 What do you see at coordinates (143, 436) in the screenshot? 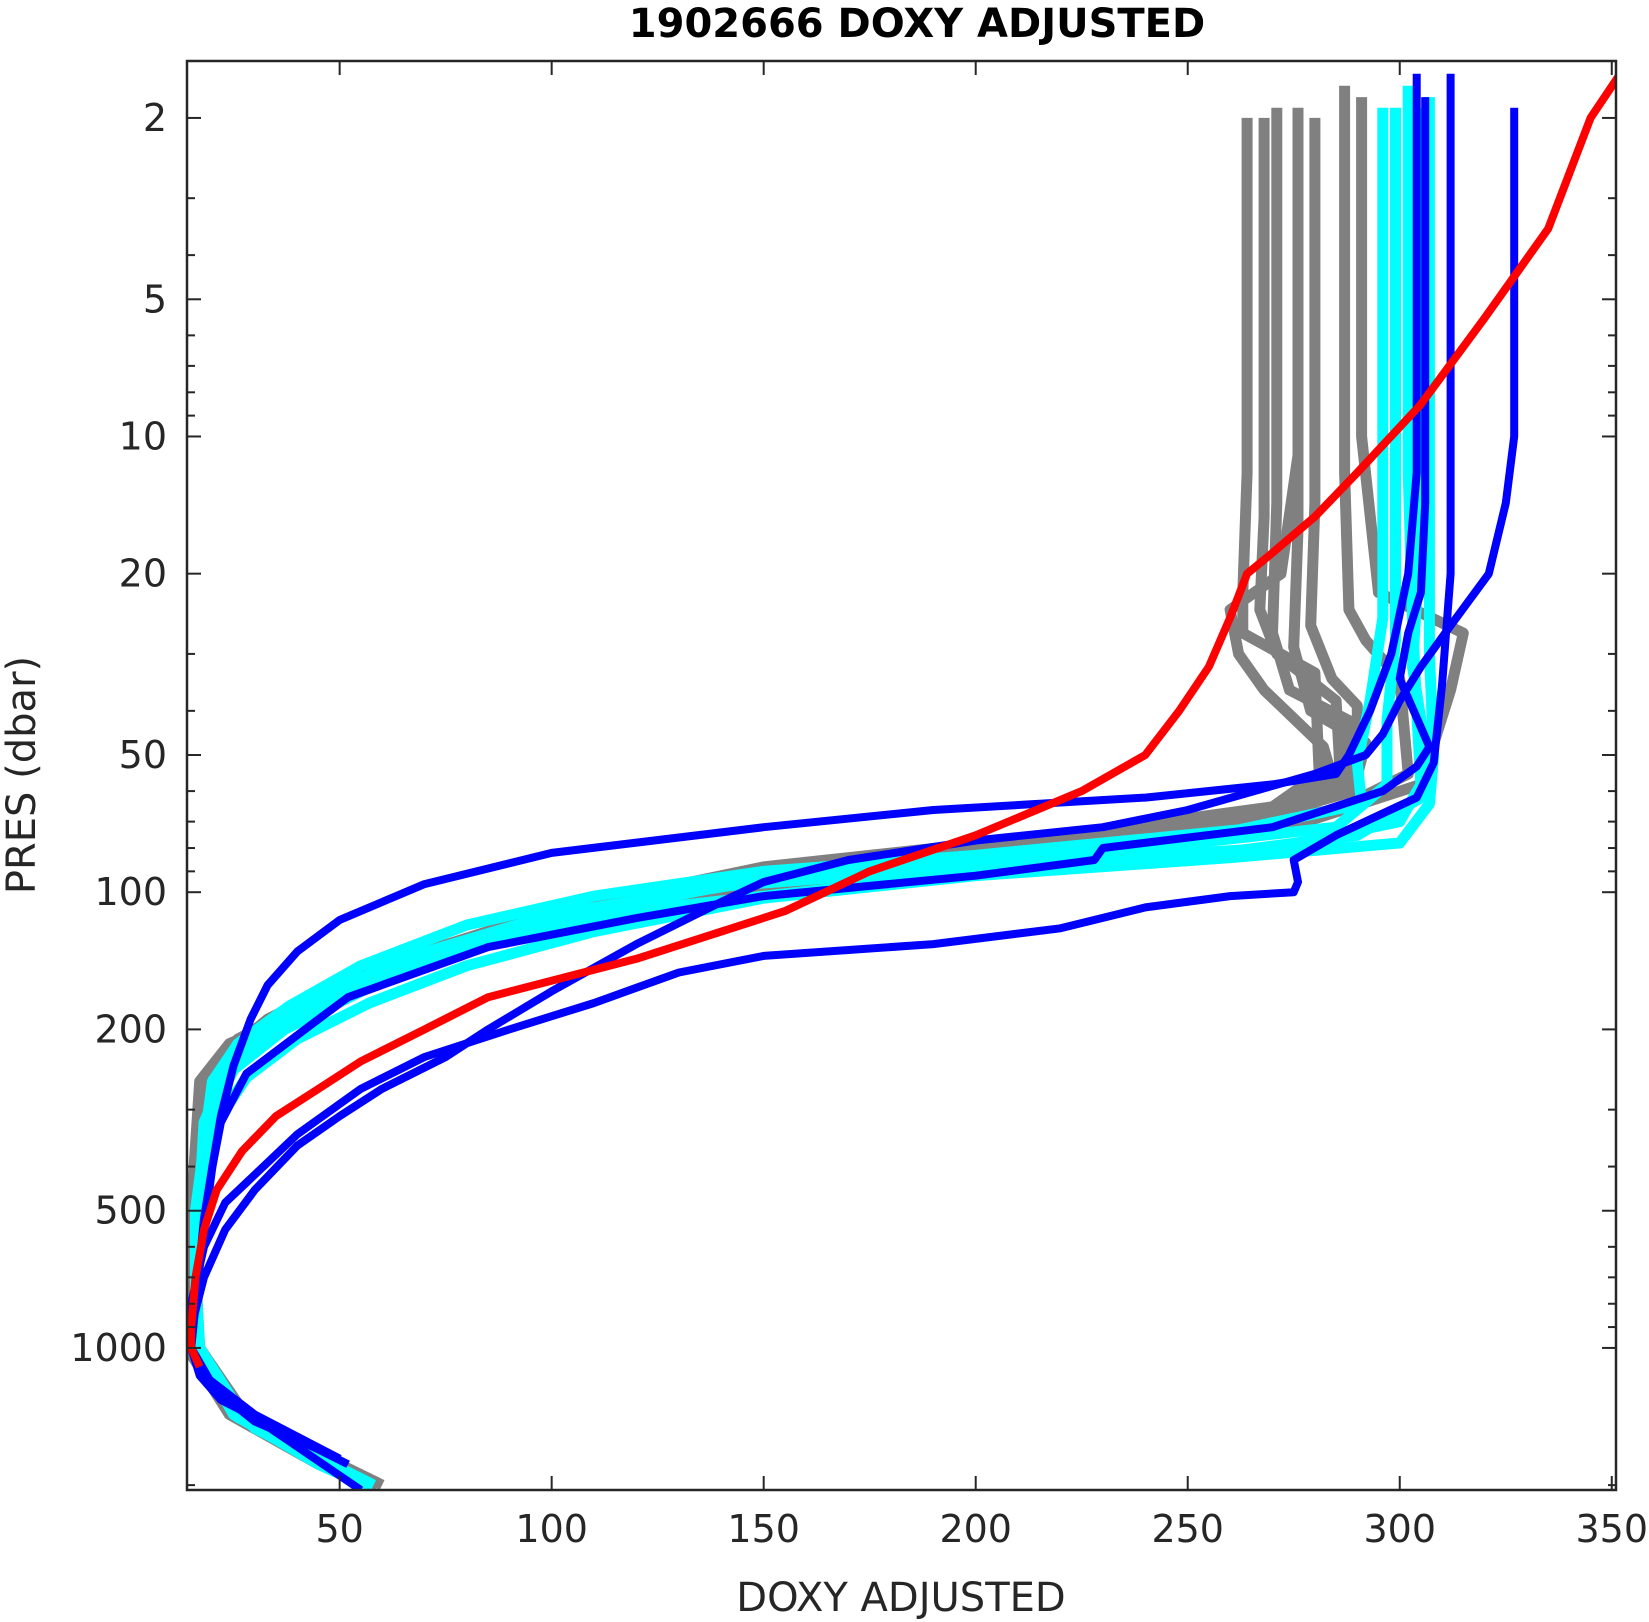
I see `y-tick-label: 10` at bounding box center [143, 436].